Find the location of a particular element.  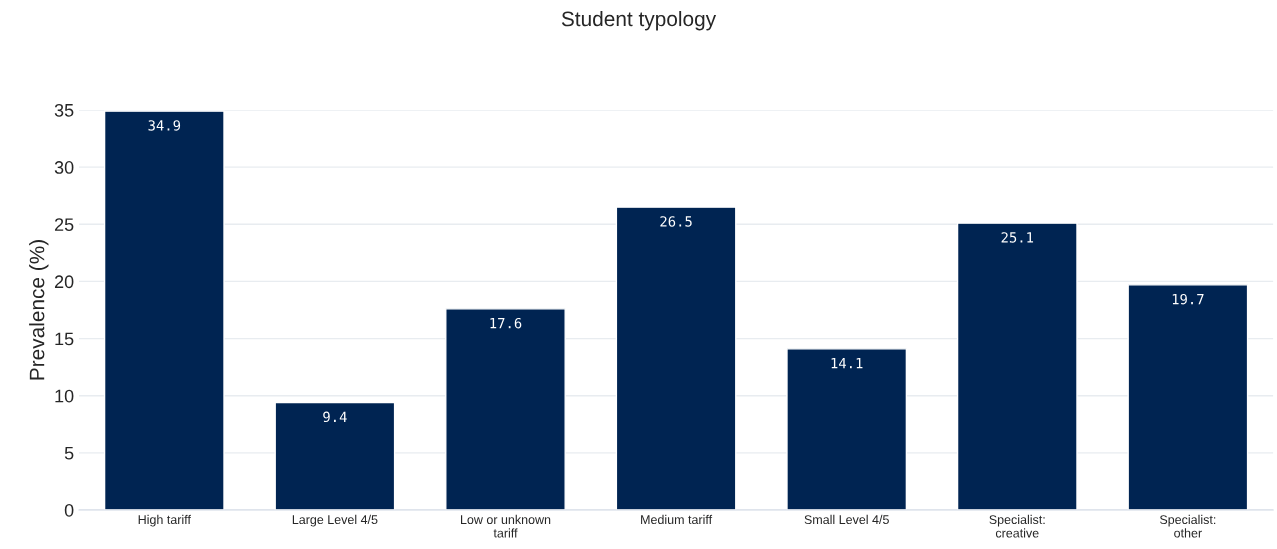

y-tick-label: 35 is located at coordinates (64, 110).